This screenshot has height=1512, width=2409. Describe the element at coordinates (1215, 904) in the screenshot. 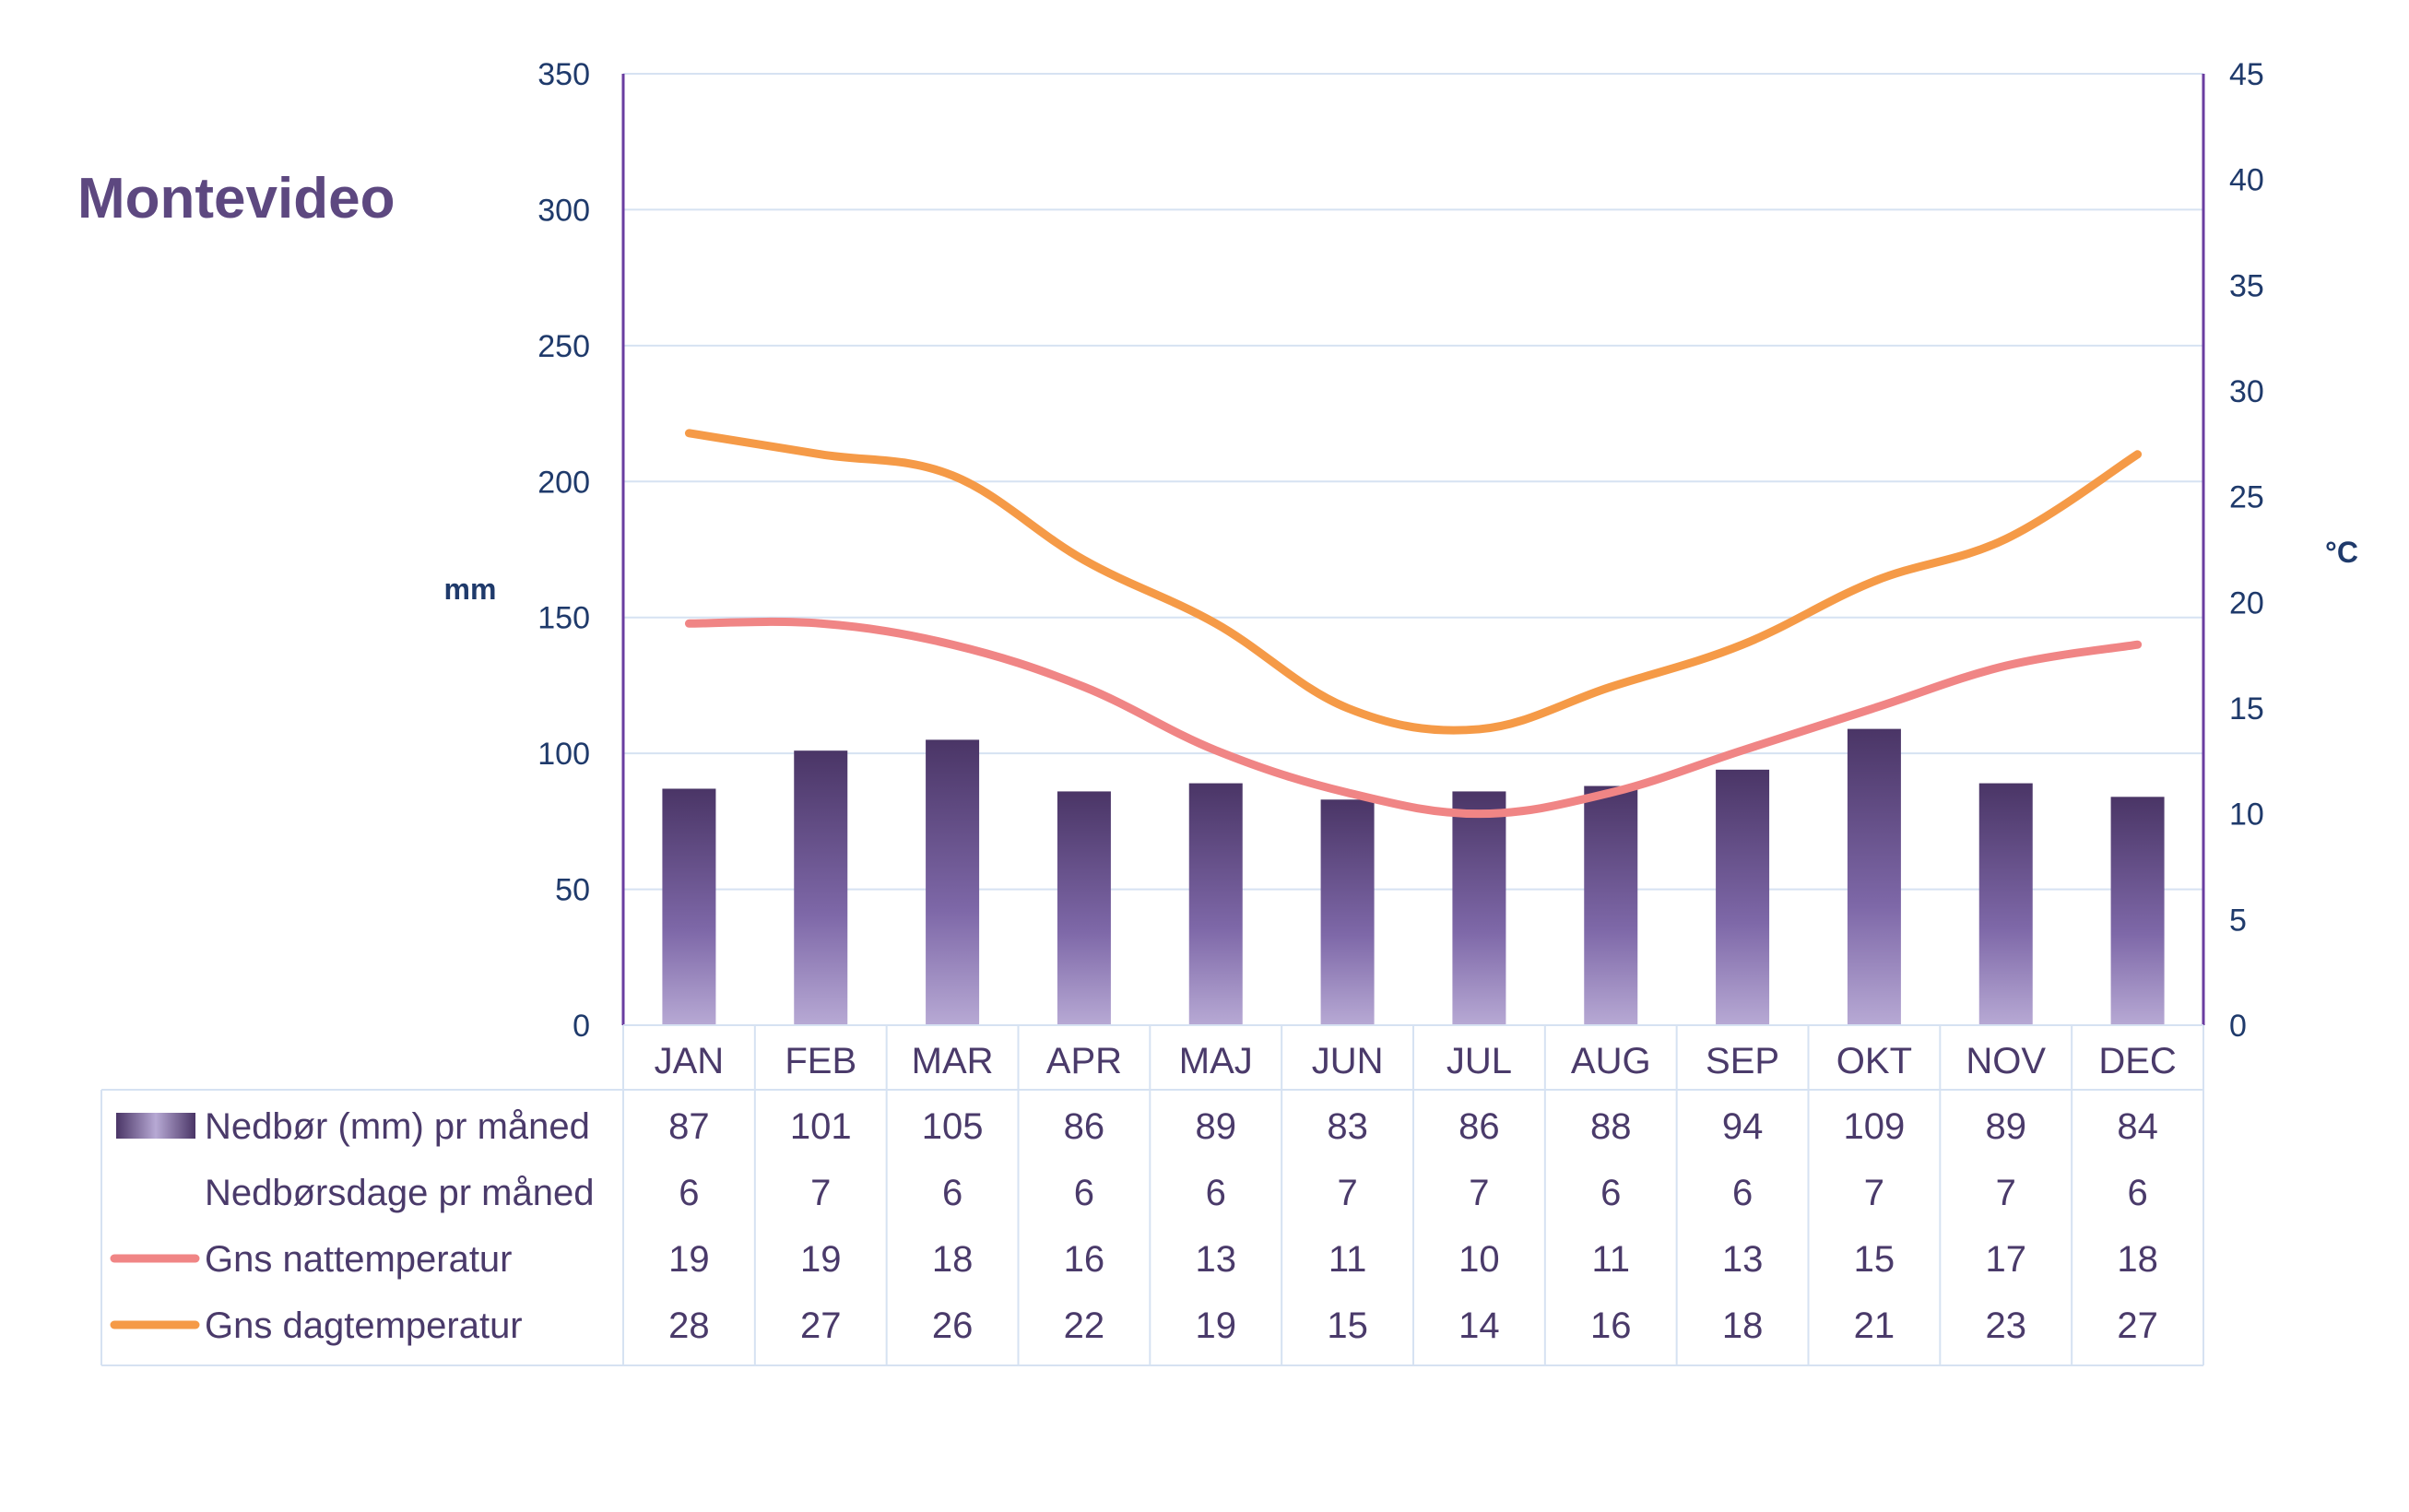

I see `bar-maj` at that location.